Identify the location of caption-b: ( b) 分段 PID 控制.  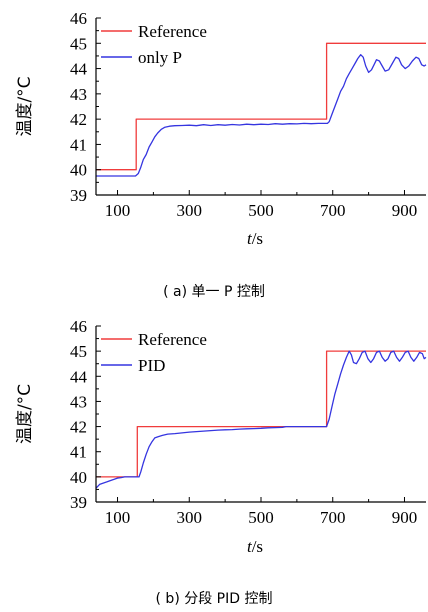
(214, 599).